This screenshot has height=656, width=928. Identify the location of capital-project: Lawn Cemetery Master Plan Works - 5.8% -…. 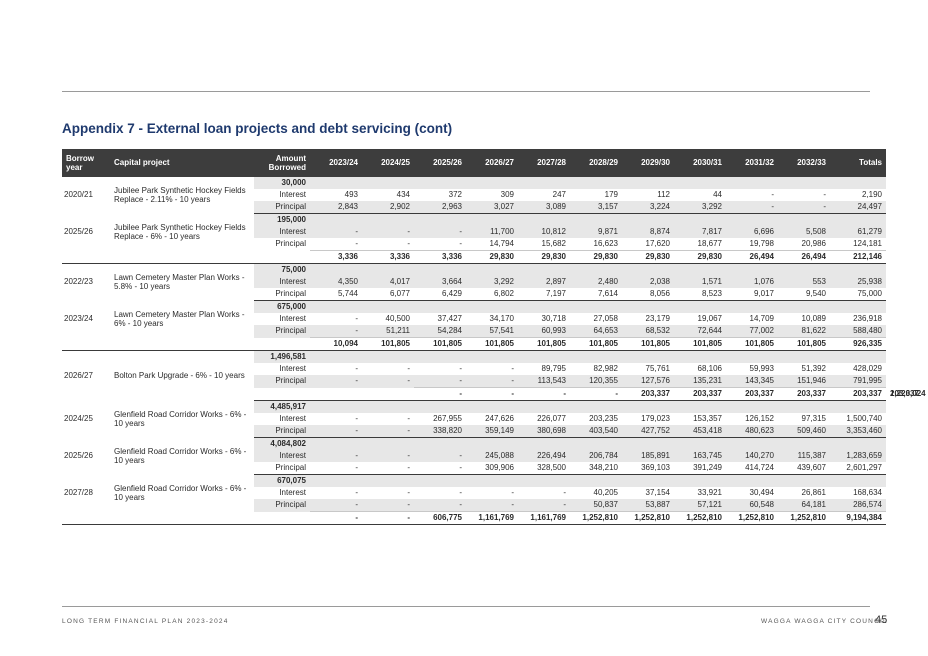
(179, 282).